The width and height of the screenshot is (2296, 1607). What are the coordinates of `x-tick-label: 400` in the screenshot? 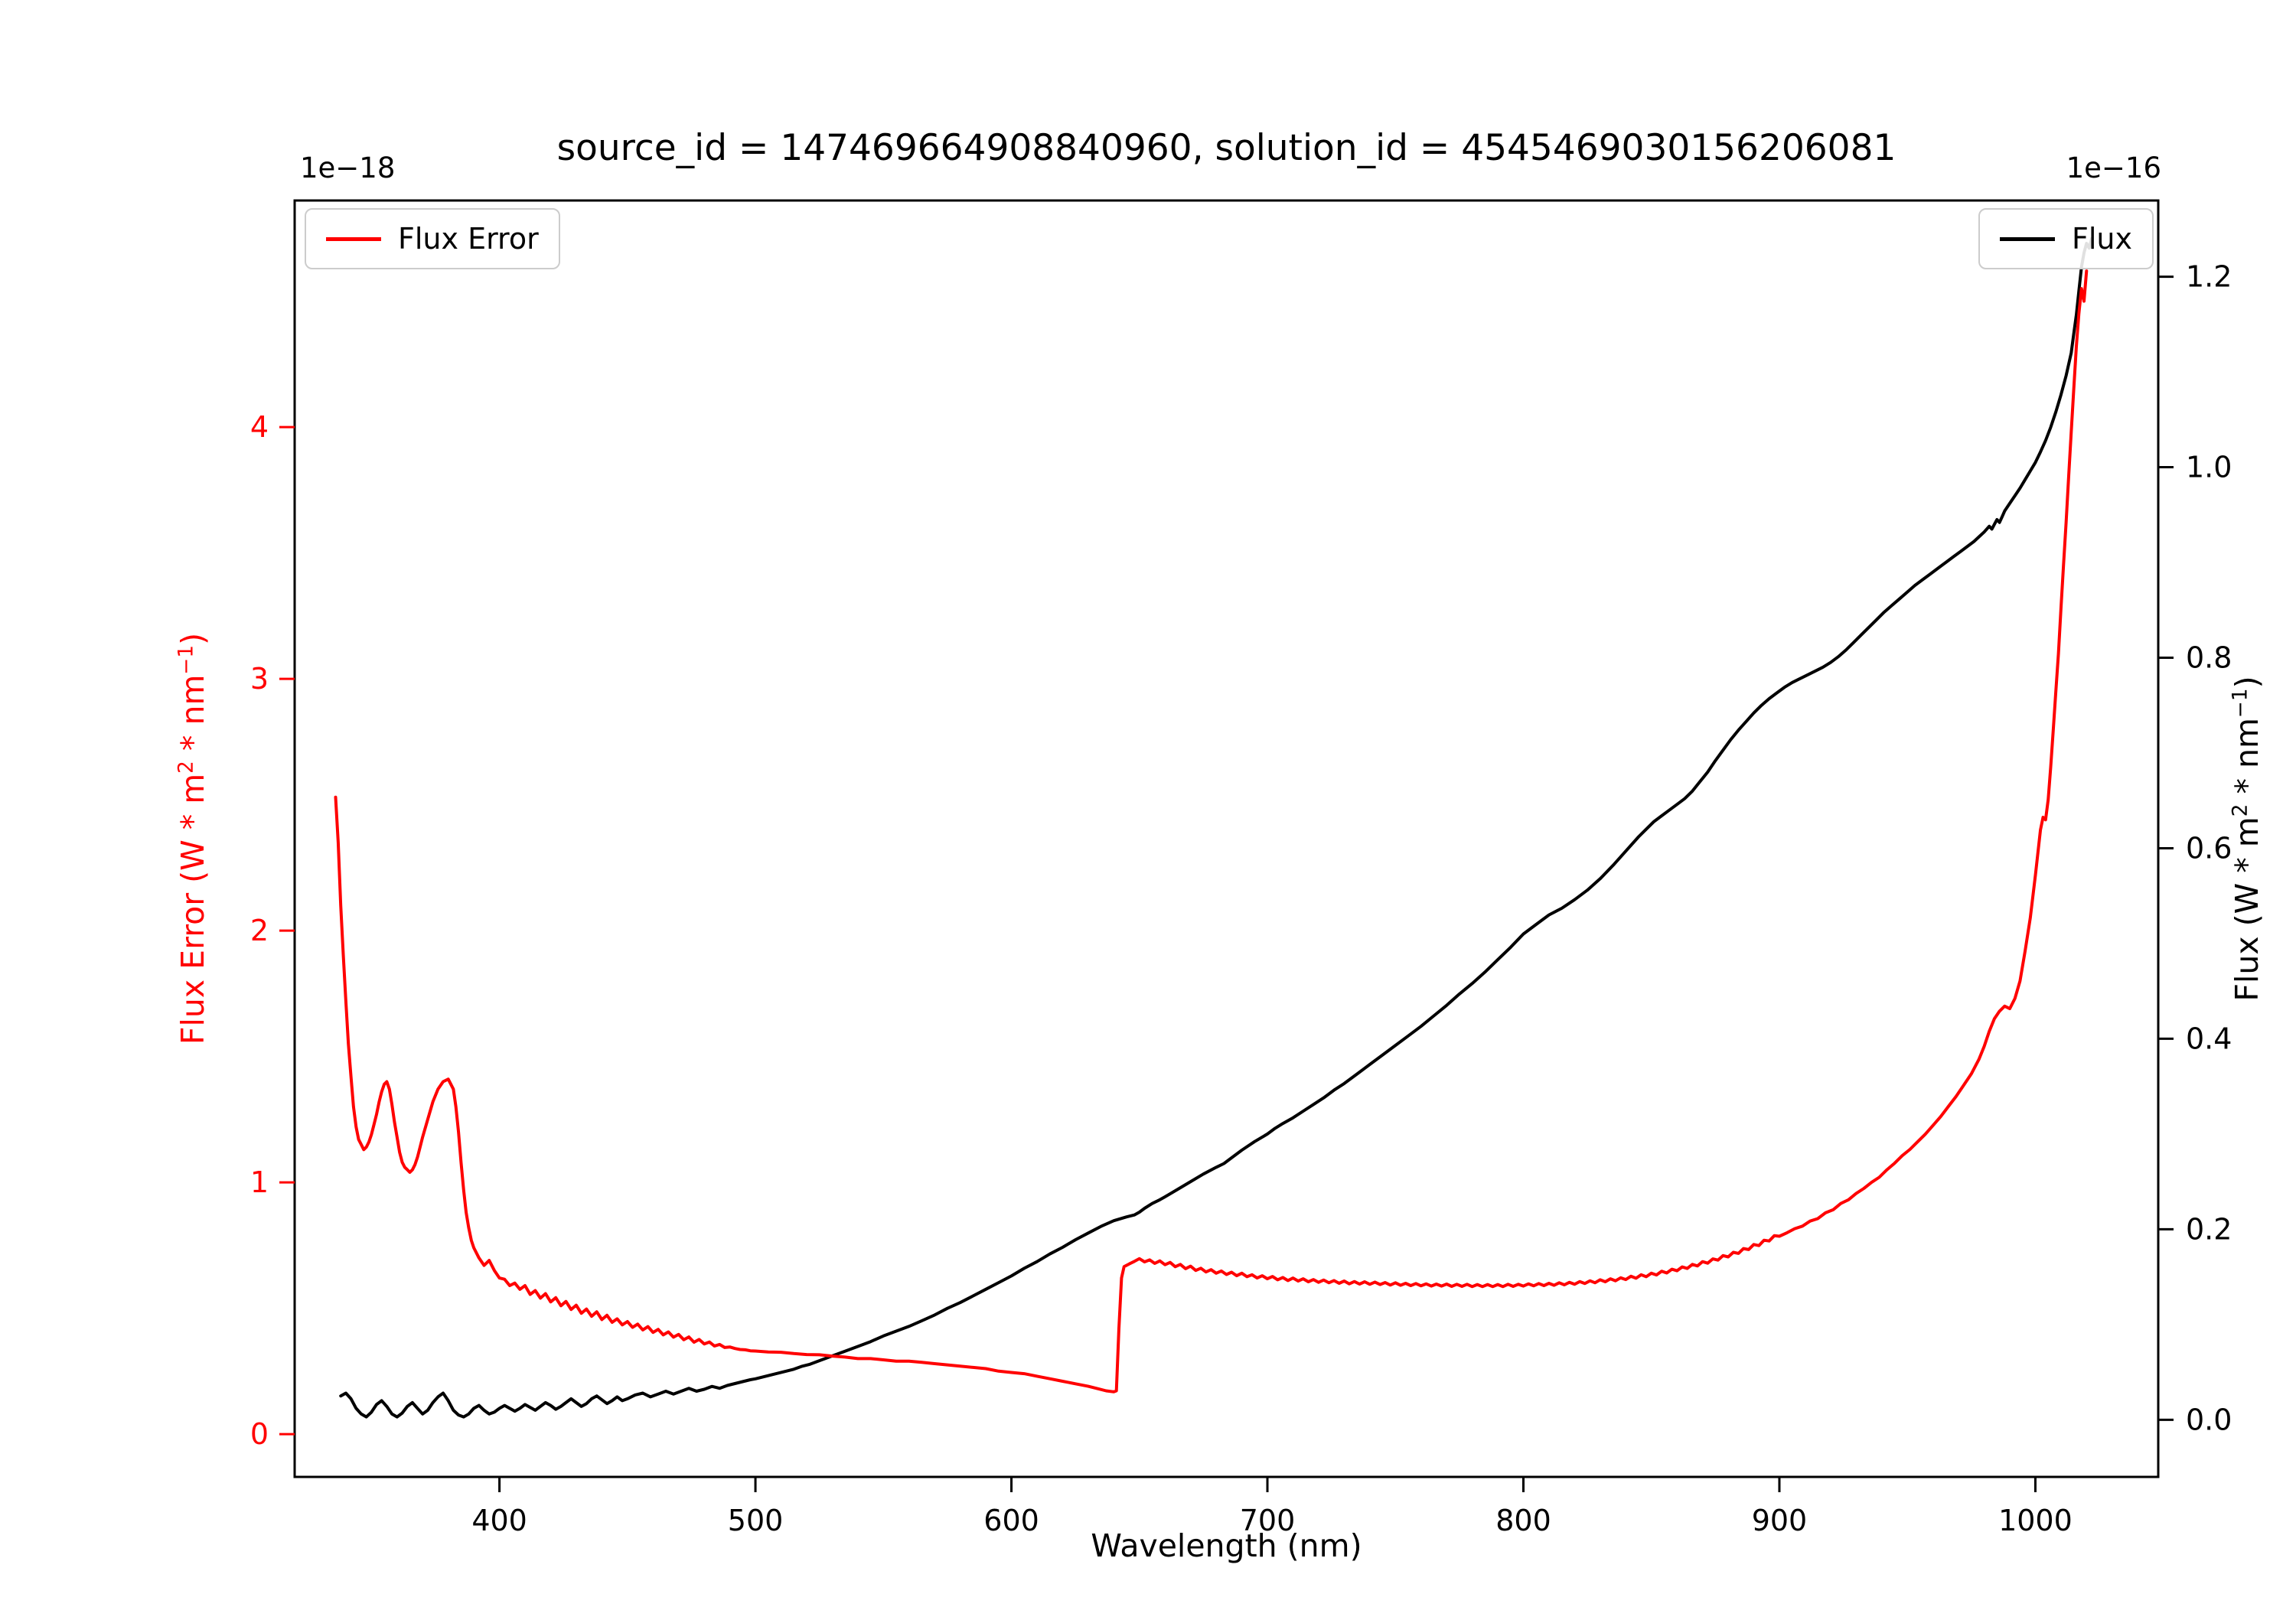 It's located at (499, 1520).